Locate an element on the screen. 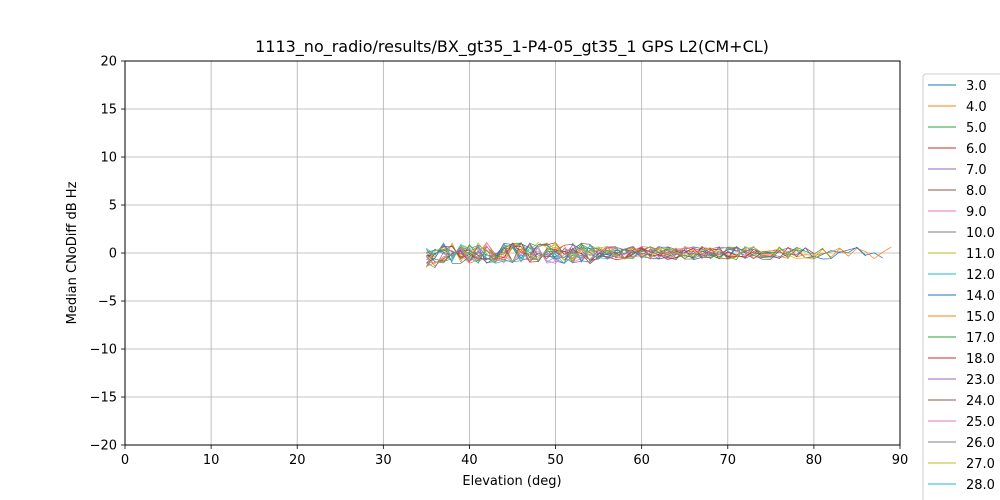  legend-label: 17.0 is located at coordinates (980, 338).